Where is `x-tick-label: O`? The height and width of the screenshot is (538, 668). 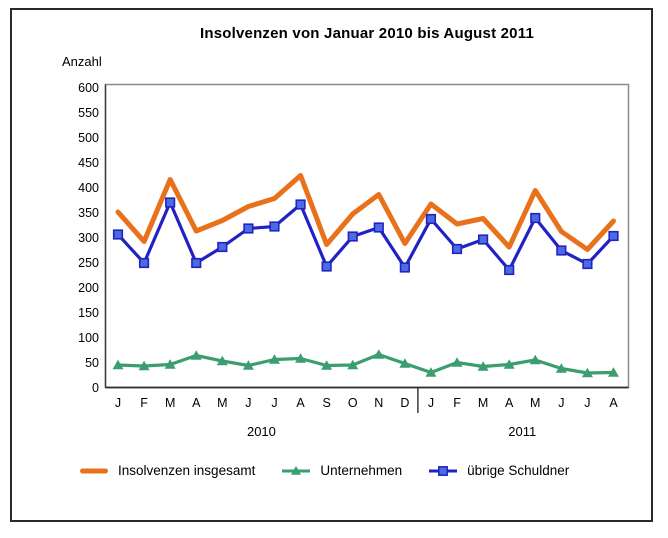
x-tick-label: O is located at coordinates (353, 403).